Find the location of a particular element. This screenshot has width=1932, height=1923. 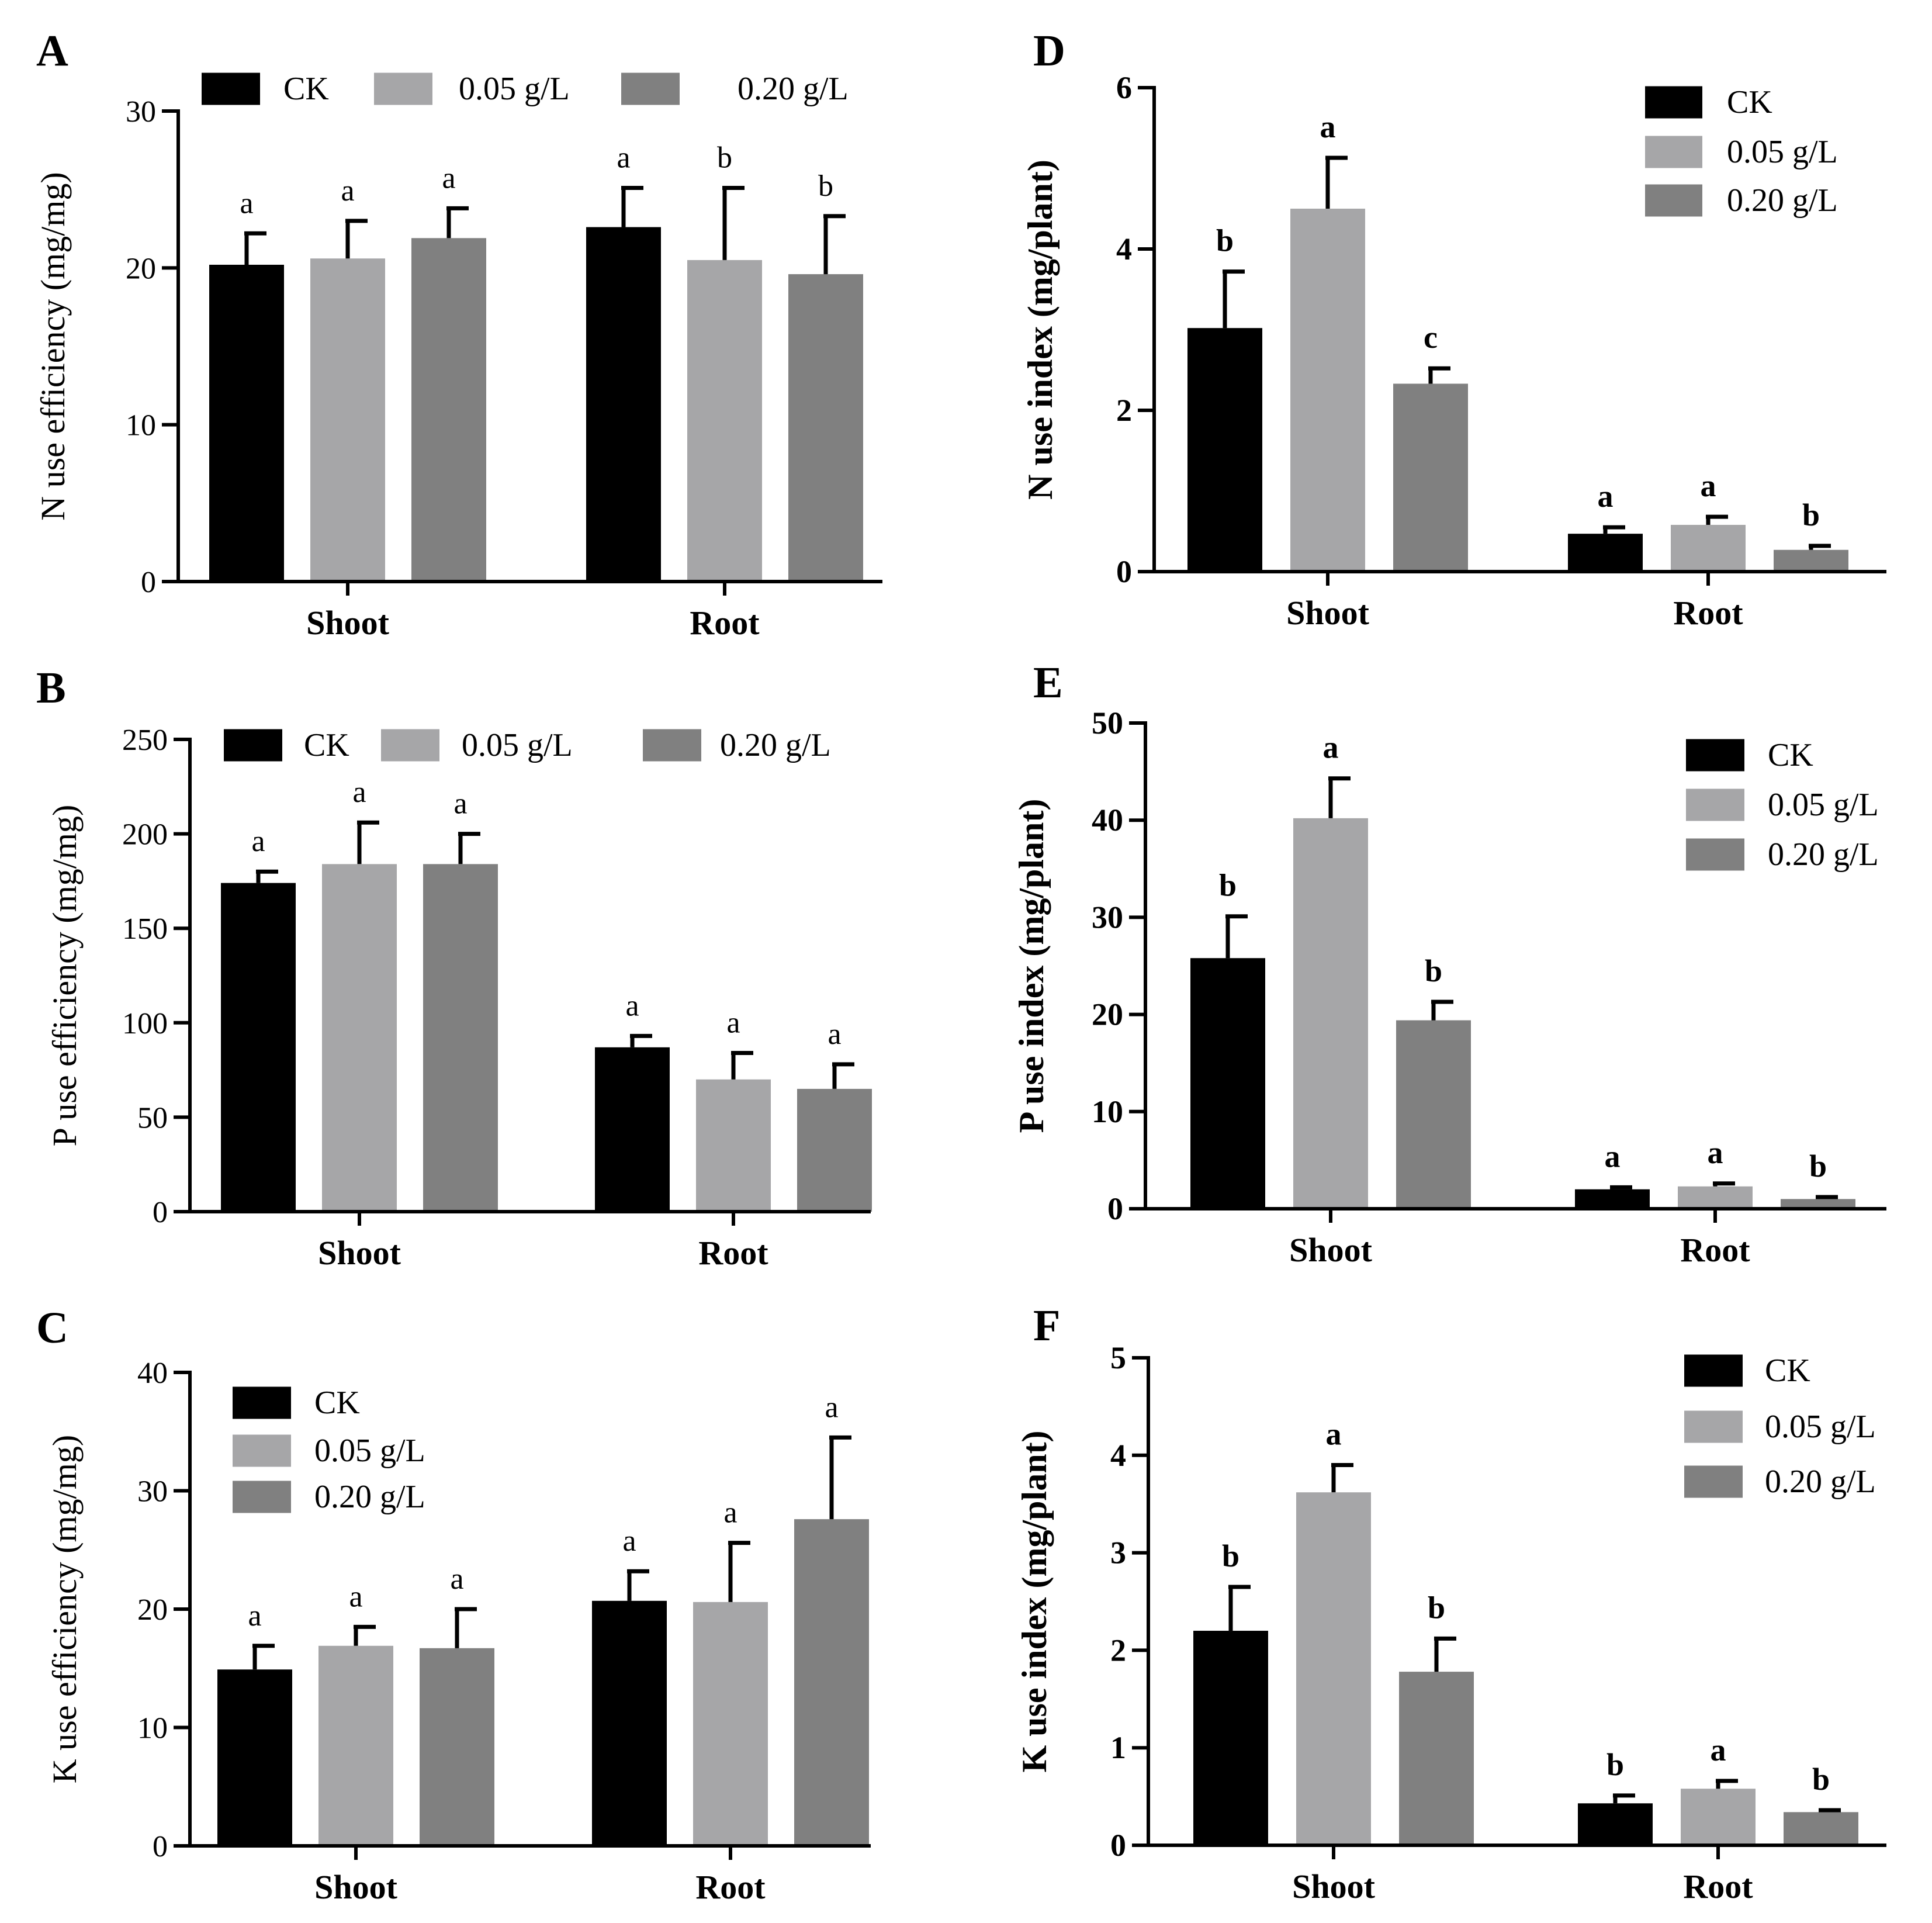

y-tick-label: 6 is located at coordinates (1124, 87).